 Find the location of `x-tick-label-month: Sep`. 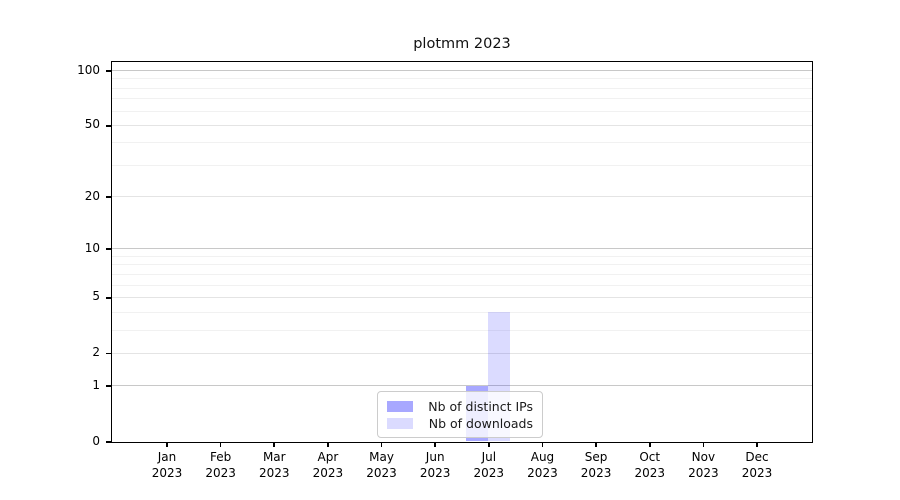

x-tick-label-month: Sep is located at coordinates (596, 457).